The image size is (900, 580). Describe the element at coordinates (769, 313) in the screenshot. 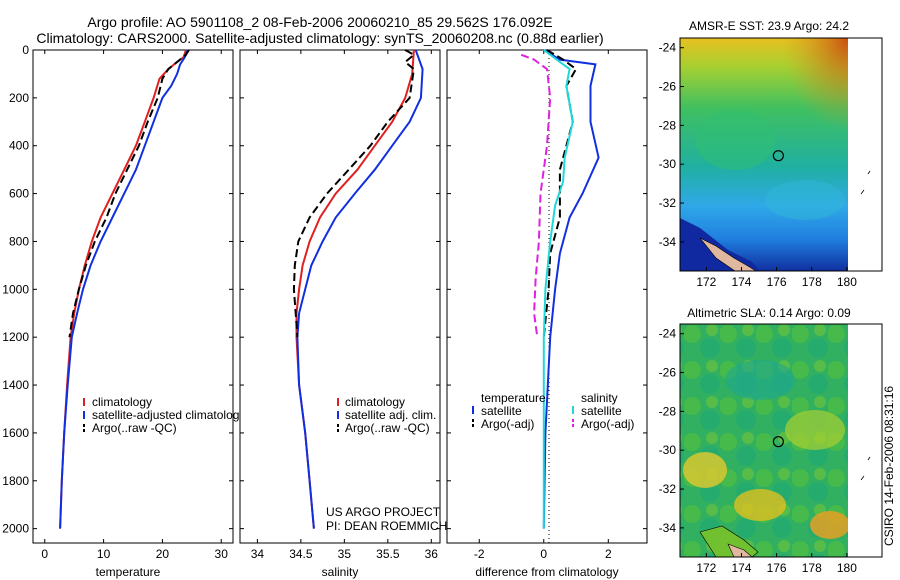

I see `sla-map-title: Altimetric SLA: 0.14 Argo: 0.09` at that location.